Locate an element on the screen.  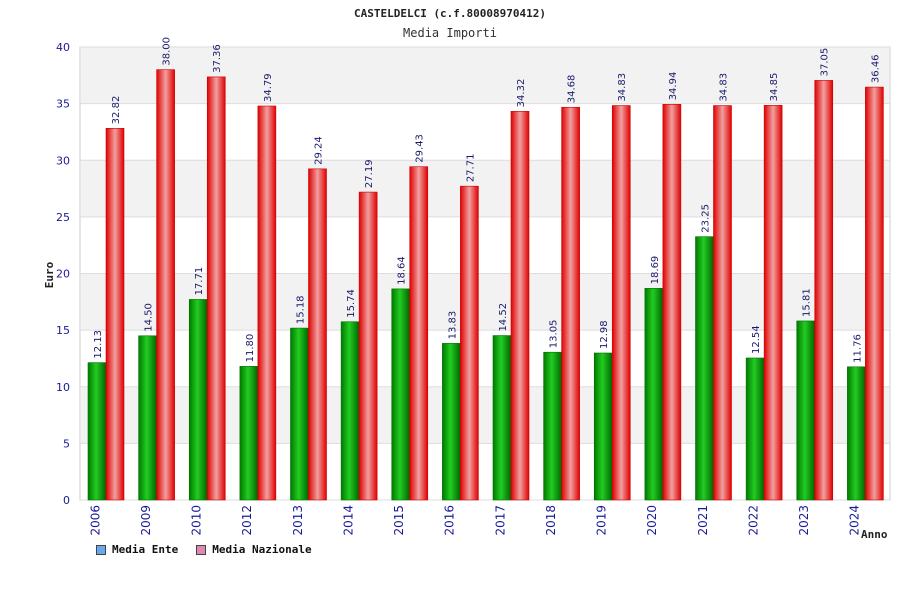
x-tick-label: 2009 is located at coordinates (146, 520).